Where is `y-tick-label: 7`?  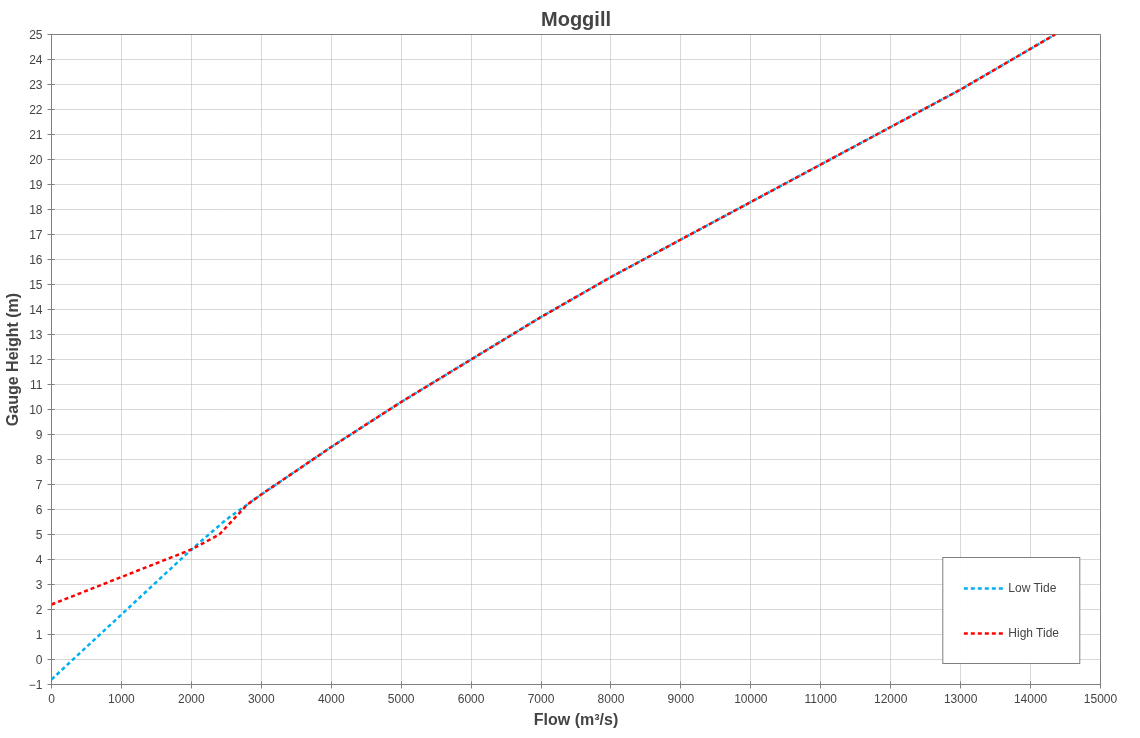 y-tick-label: 7 is located at coordinates (39, 485).